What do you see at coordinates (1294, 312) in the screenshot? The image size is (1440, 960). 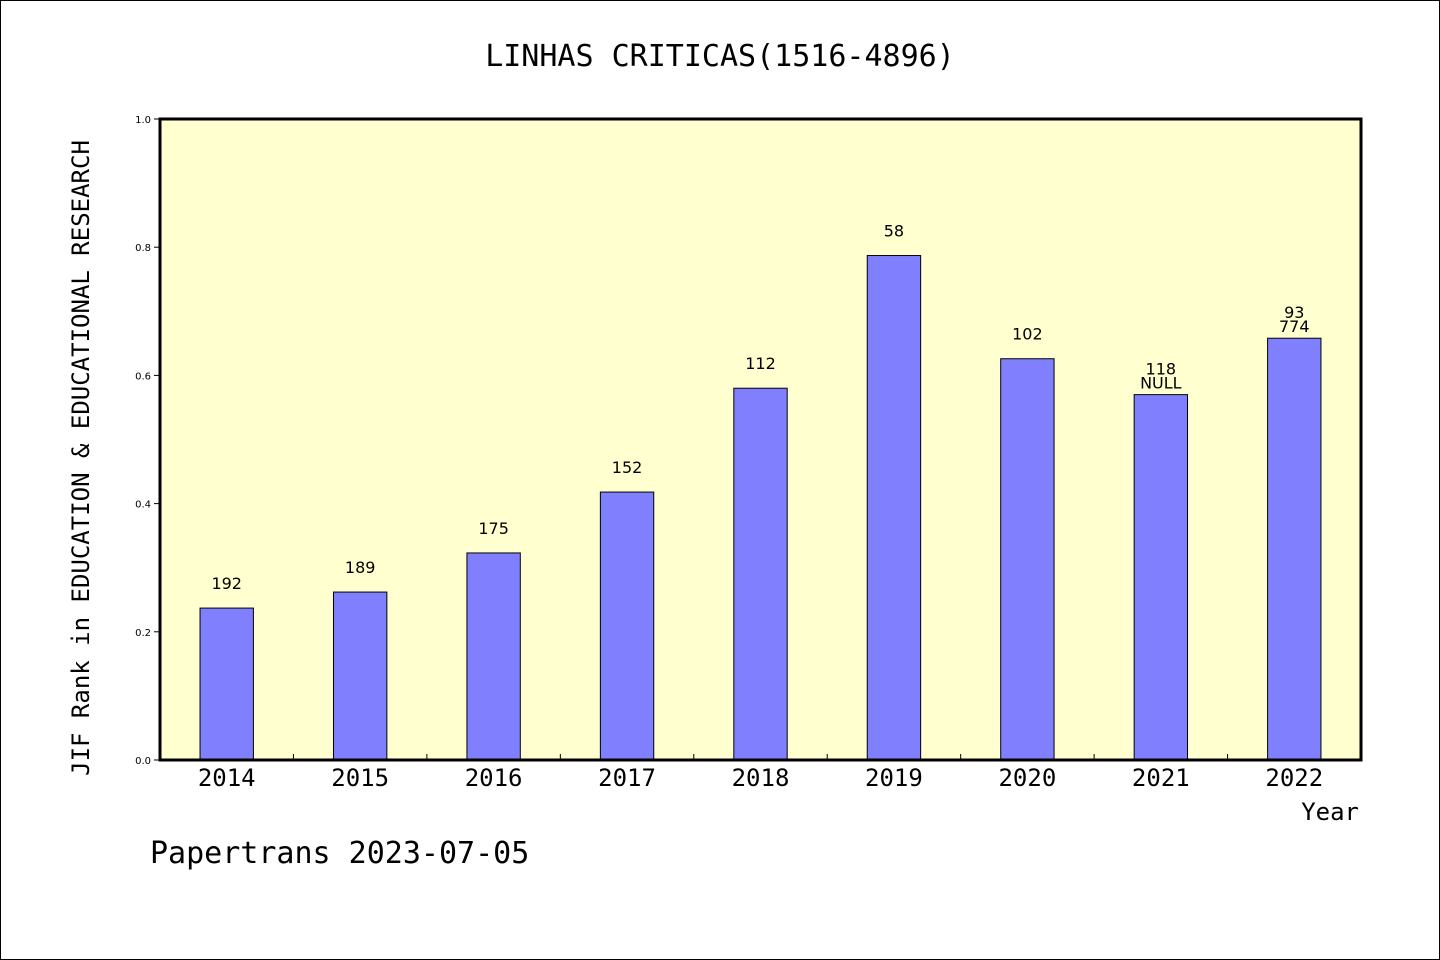 I see `bar-value-label: 93` at bounding box center [1294, 312].